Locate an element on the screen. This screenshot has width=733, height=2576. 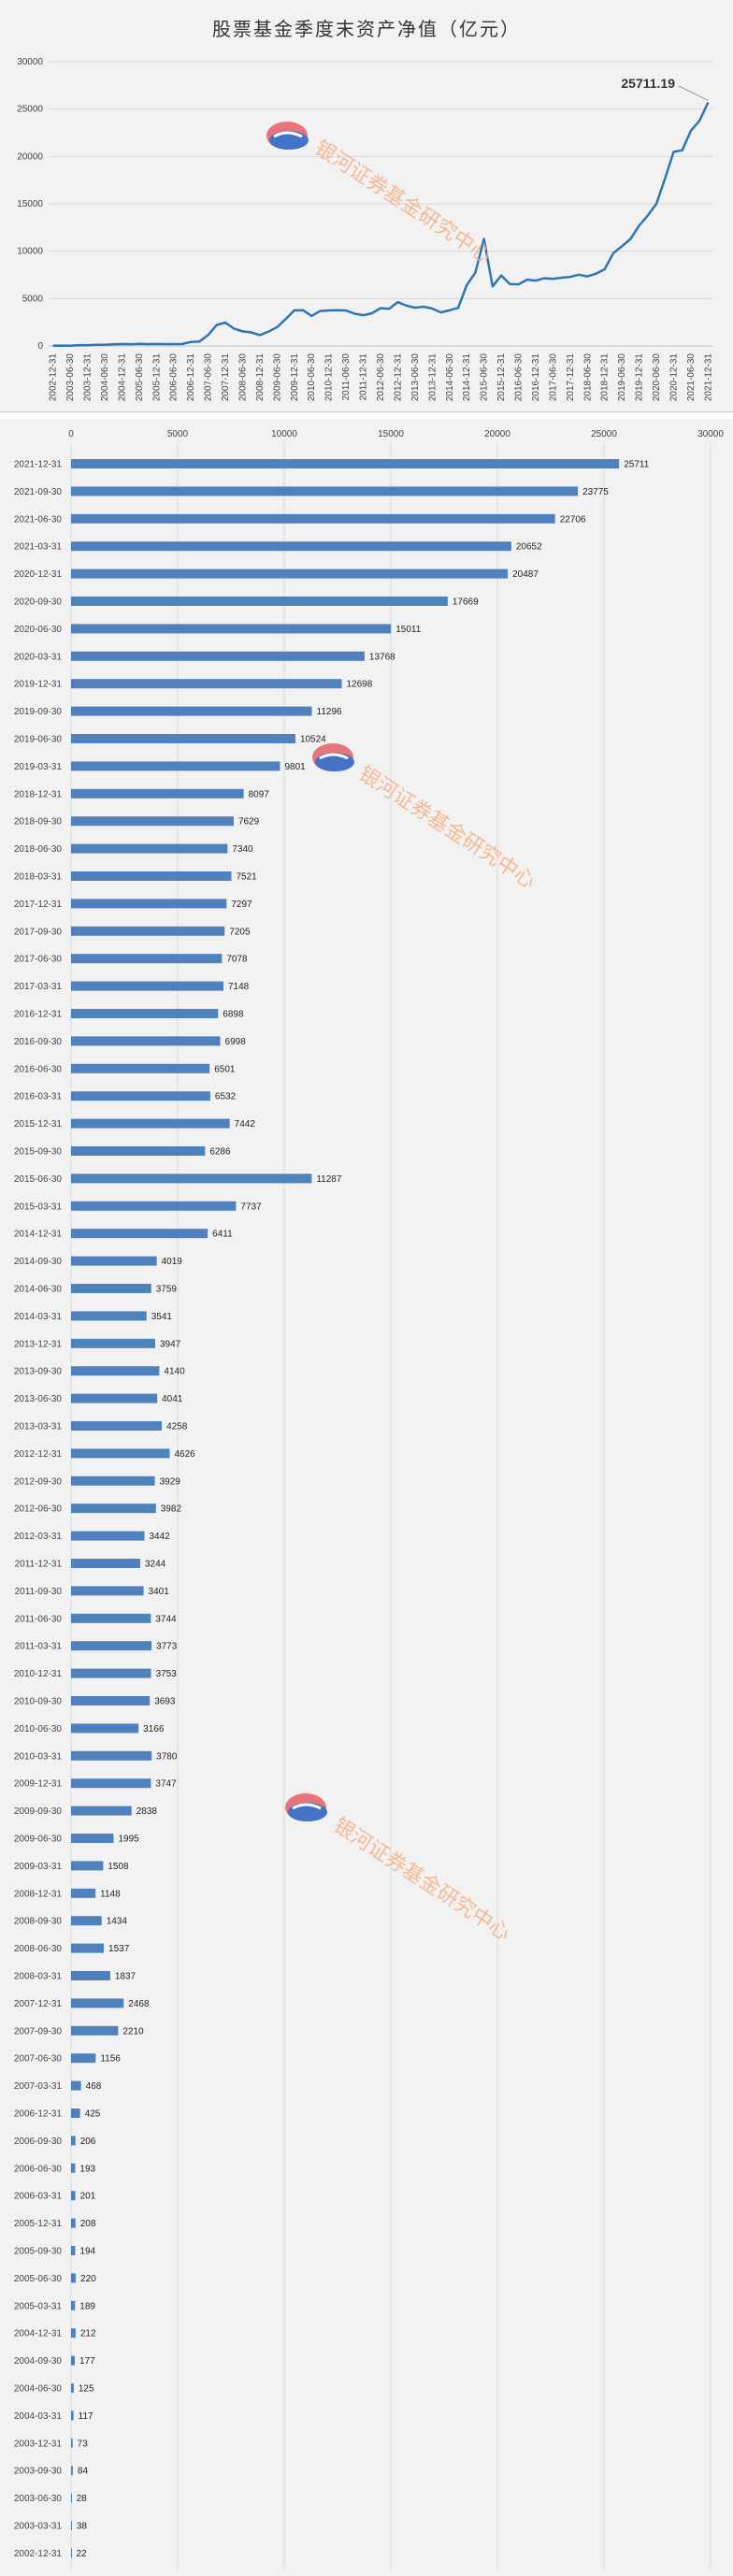
category-label: 2012-03-31 is located at coordinates (39, 1537).